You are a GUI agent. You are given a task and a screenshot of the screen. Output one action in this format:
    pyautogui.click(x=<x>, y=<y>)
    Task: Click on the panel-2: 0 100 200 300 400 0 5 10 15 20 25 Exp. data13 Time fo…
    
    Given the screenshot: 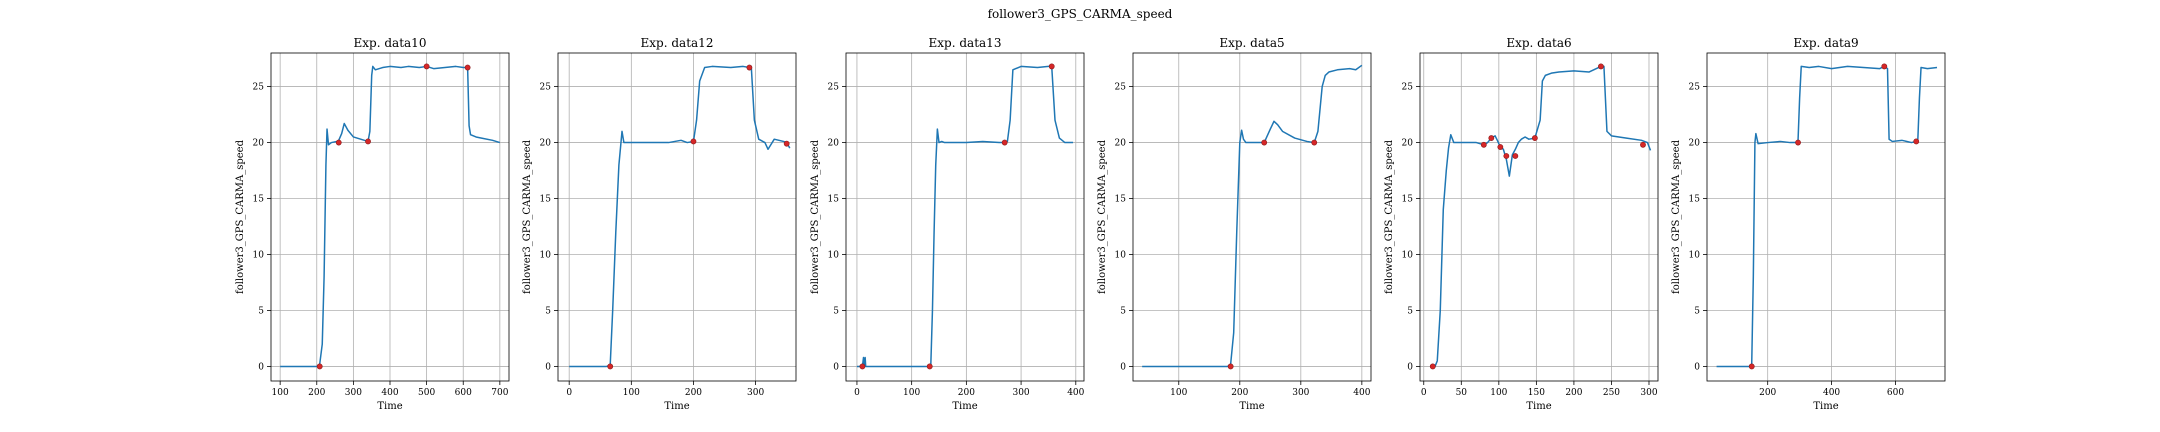 What is the action you would take?
    pyautogui.click(x=947, y=224)
    